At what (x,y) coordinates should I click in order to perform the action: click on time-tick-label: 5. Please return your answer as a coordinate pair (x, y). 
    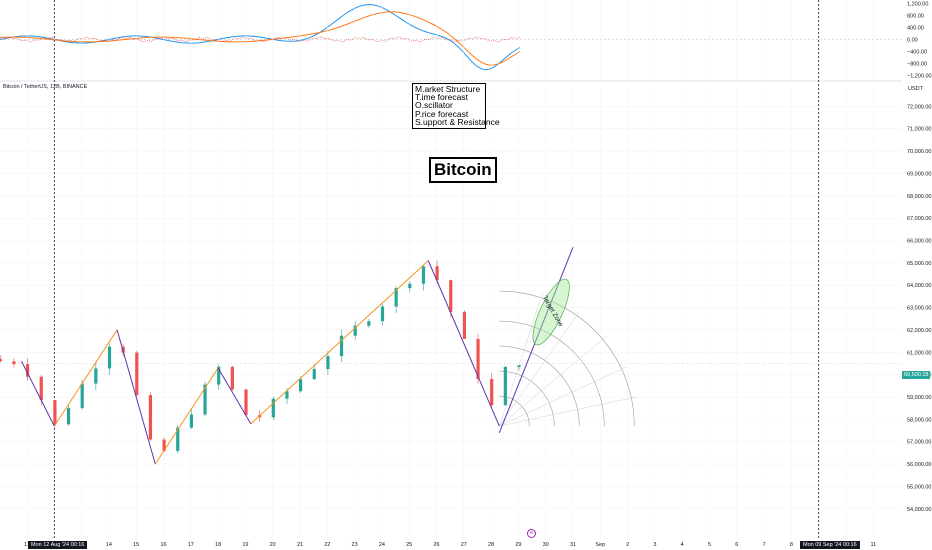
    Looking at the image, I should click on (709, 545).